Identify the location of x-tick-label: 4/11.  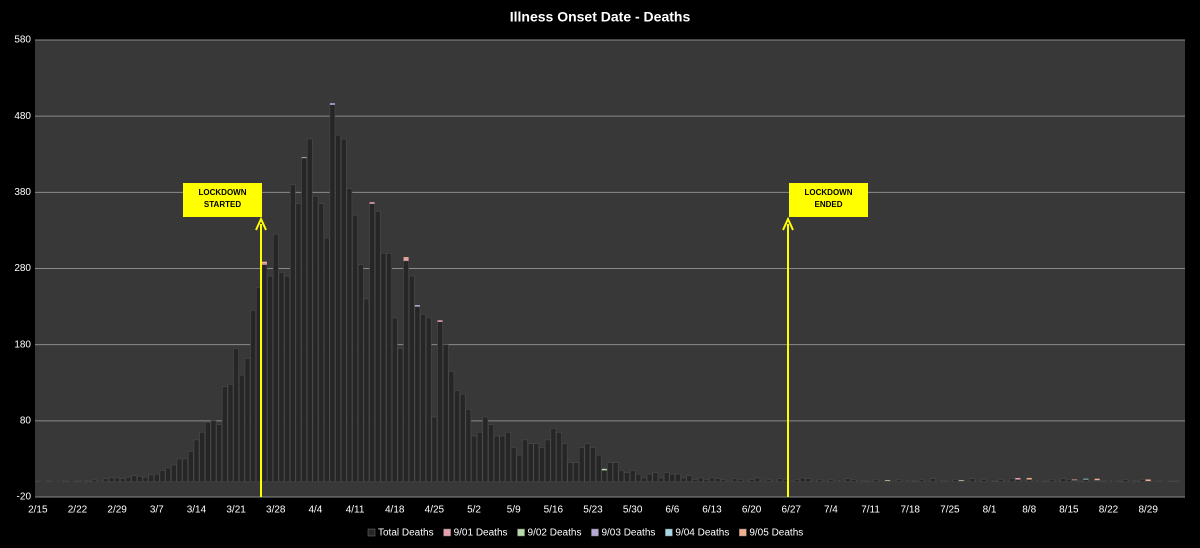
(355, 510).